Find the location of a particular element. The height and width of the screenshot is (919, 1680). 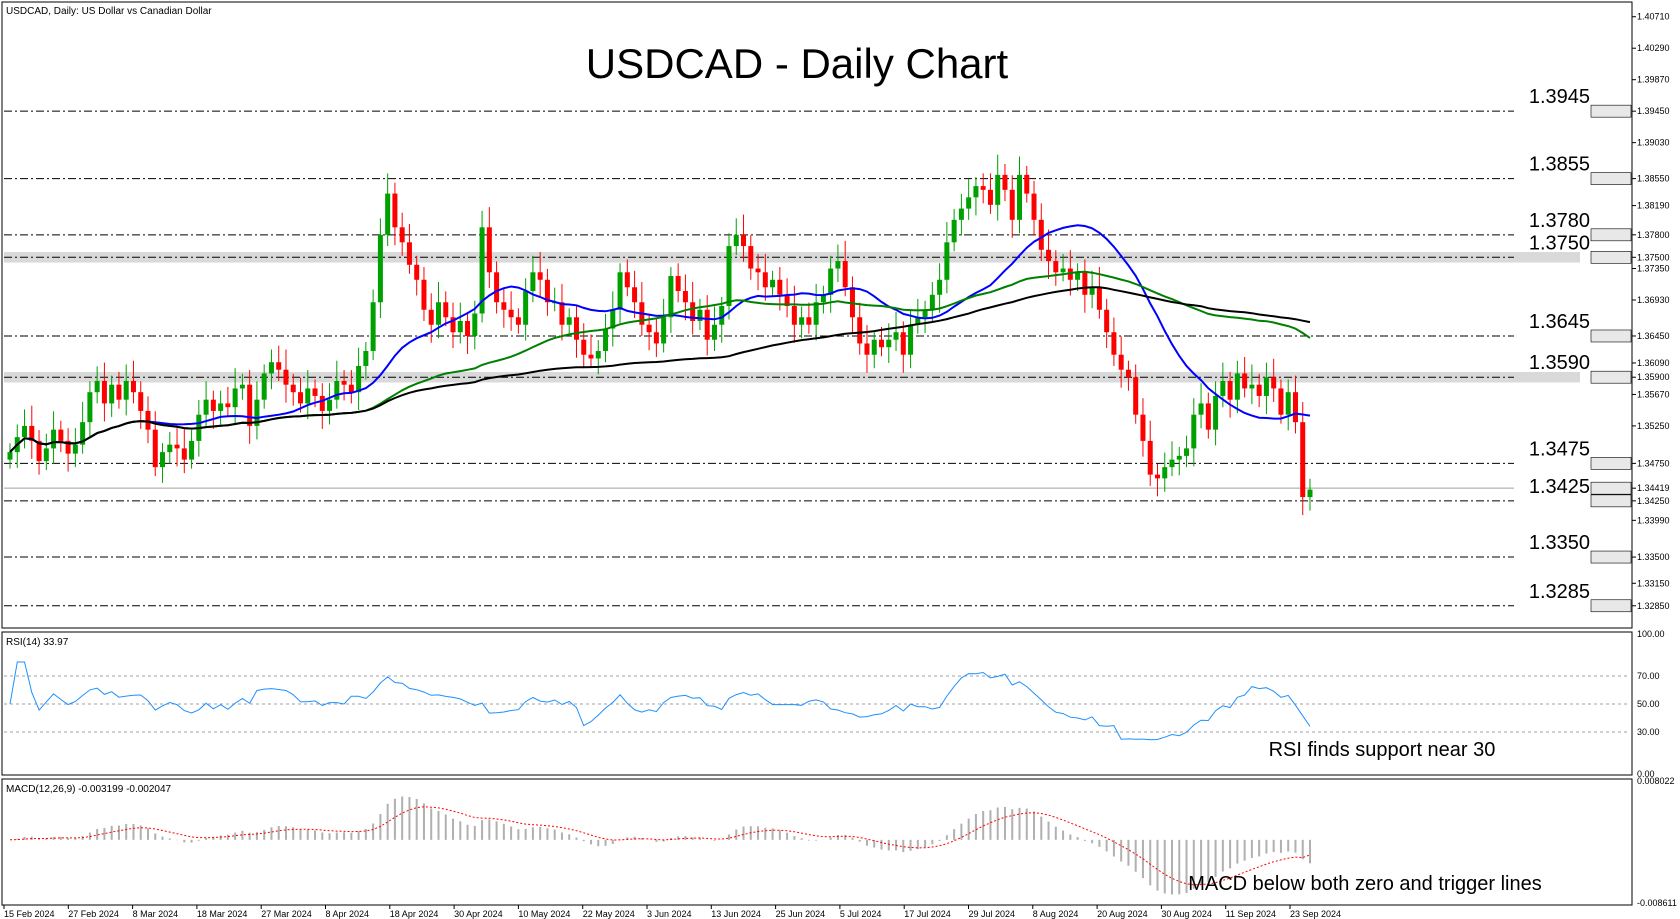

level-label: 1.3645 is located at coordinates (1559, 322).